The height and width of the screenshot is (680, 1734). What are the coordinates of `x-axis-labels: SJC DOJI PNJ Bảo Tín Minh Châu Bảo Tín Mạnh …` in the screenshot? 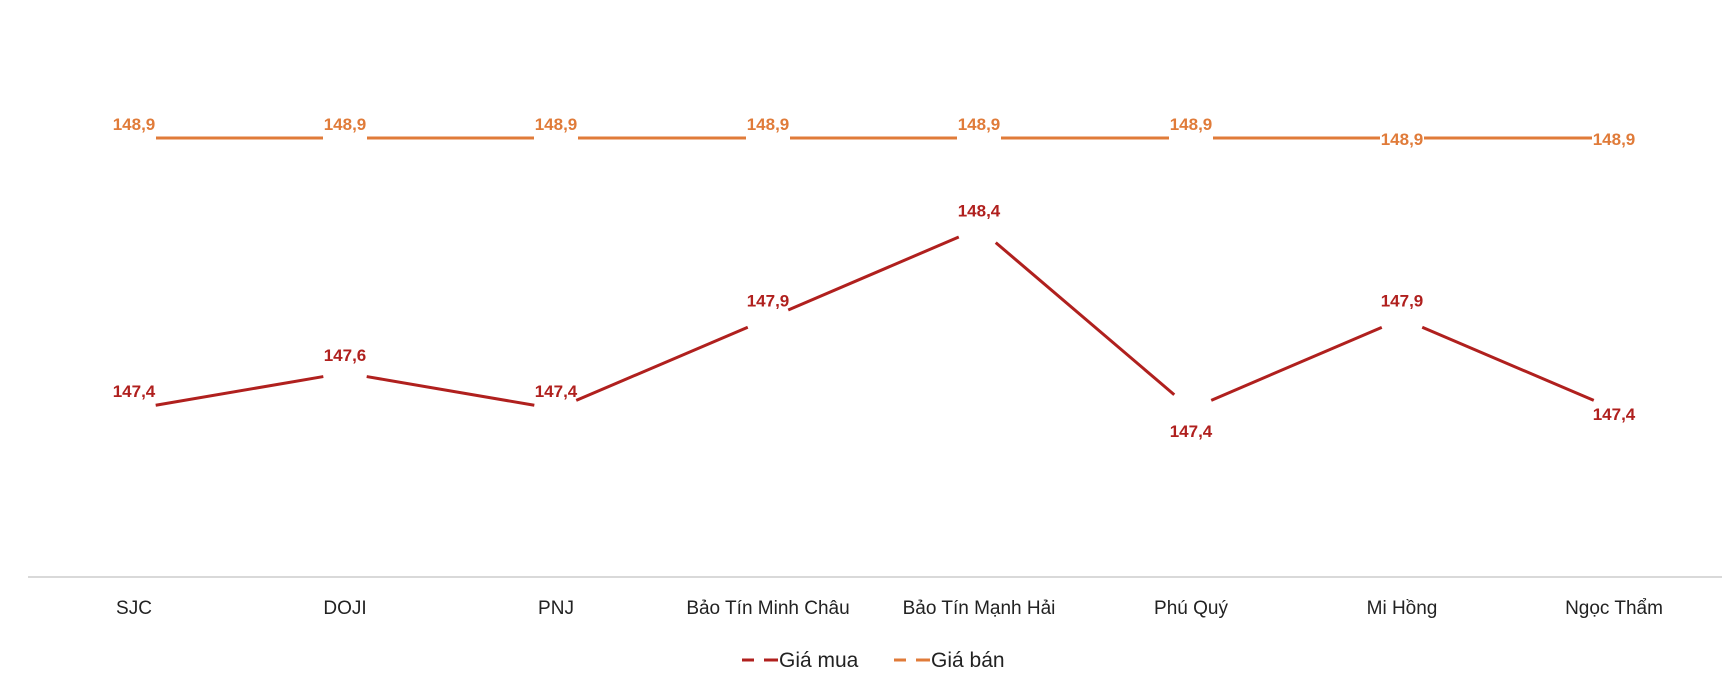 It's located at (889, 608).